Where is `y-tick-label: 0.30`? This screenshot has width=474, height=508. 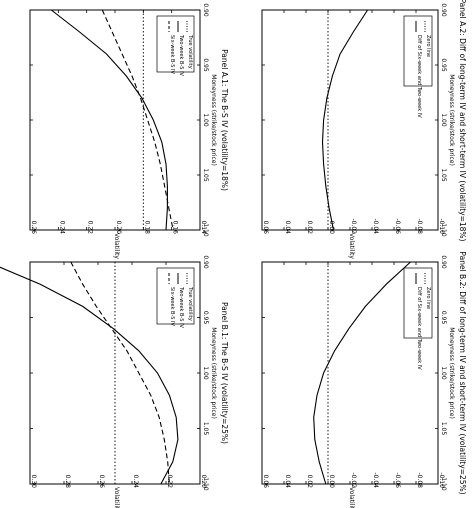
y-tick-label: 0.30 is located at coordinates (33, 482).